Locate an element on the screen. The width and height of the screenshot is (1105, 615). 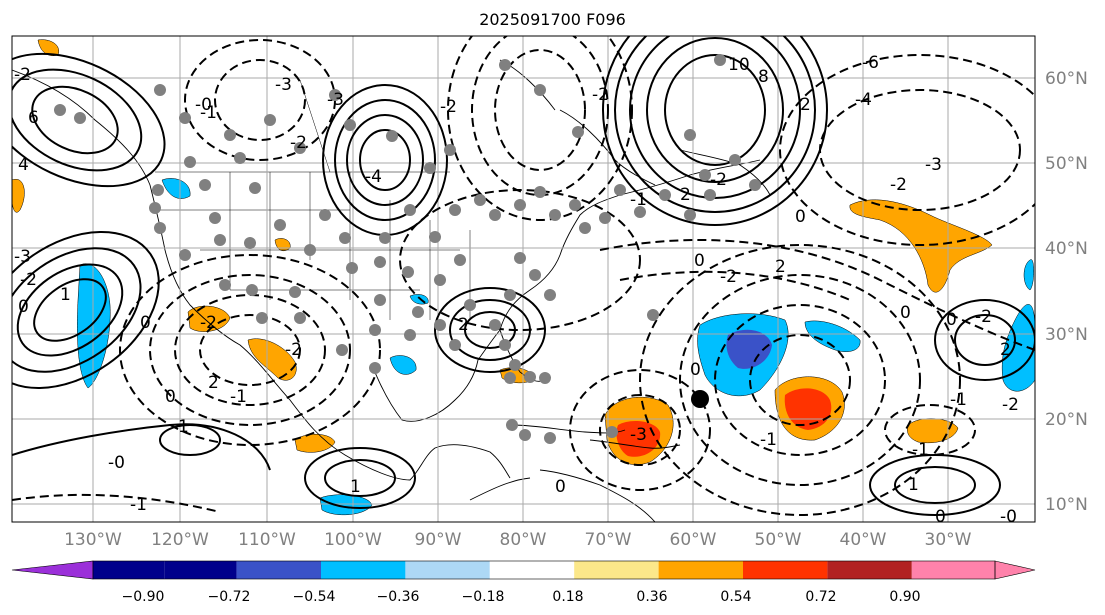
colorbar-tick: 0.18 is located at coordinates (567, 597).